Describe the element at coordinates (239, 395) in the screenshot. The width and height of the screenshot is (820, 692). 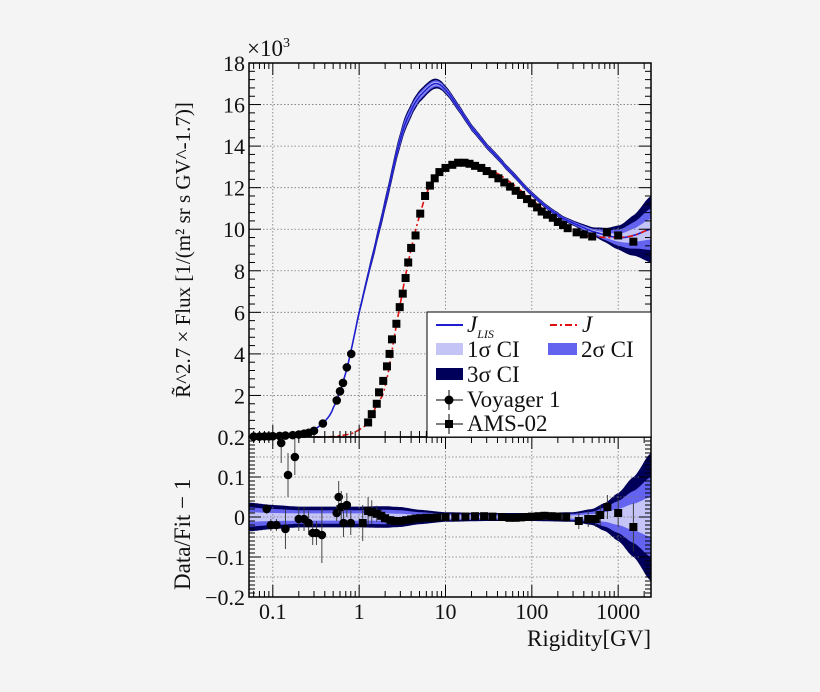
I see `y-tick-label: 2` at that location.